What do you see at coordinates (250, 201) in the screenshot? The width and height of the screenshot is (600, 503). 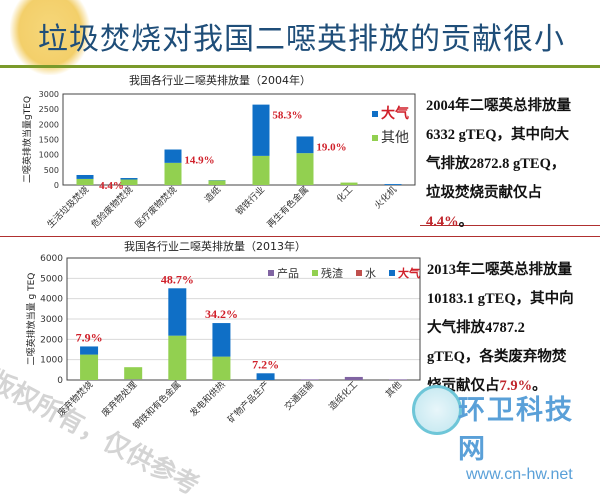 I see `x-tick-label: 钢铁行业` at bounding box center [250, 201].